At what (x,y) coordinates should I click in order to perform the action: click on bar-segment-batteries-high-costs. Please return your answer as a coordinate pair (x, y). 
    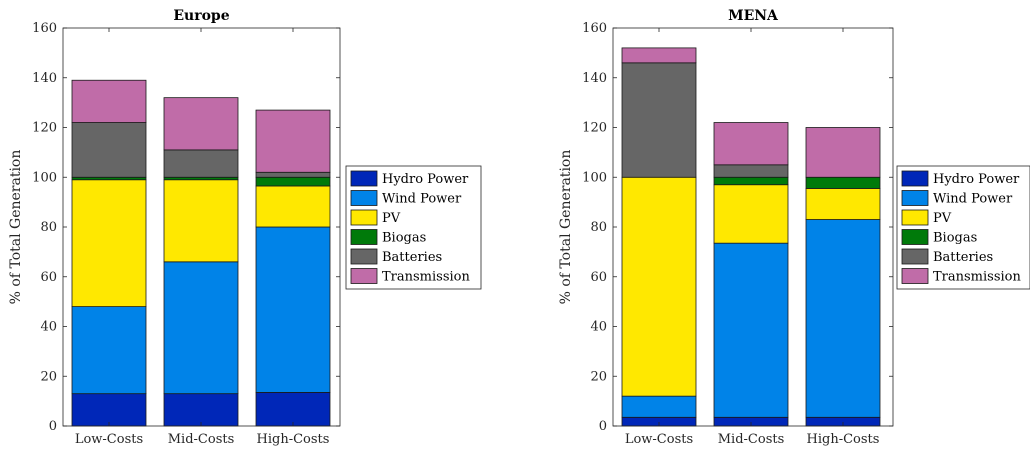
    Looking at the image, I should click on (293, 174).